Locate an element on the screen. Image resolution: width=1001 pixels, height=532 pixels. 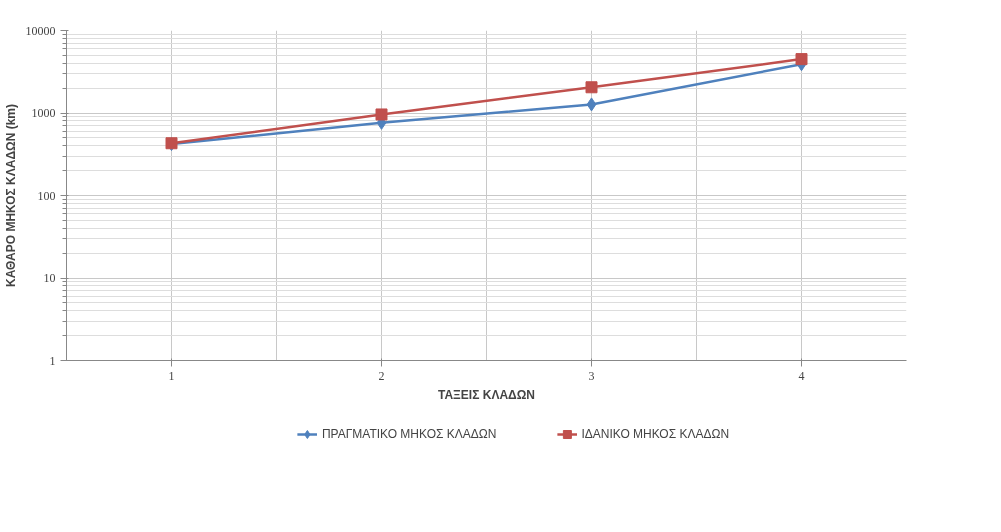
y-tick-label: 10000 is located at coordinates (40, 30).